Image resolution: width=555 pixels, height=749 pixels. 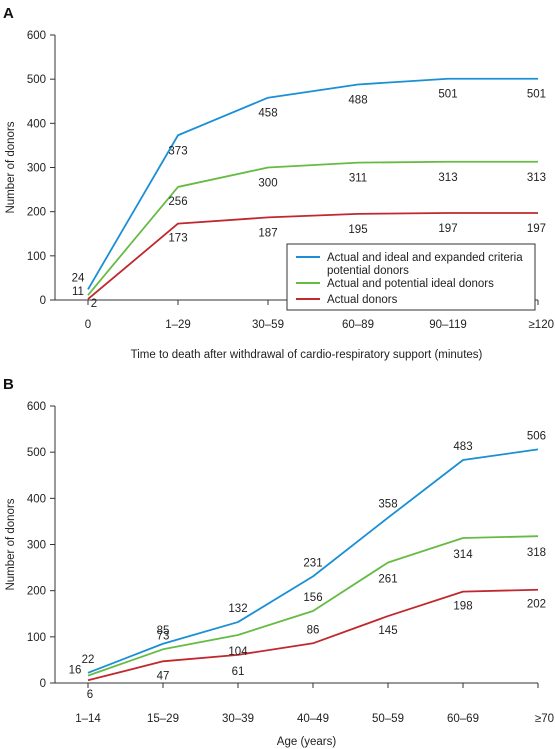 What do you see at coordinates (307, 742) in the screenshot?
I see `panel-b-x-axis-title: Age (years)` at bounding box center [307, 742].